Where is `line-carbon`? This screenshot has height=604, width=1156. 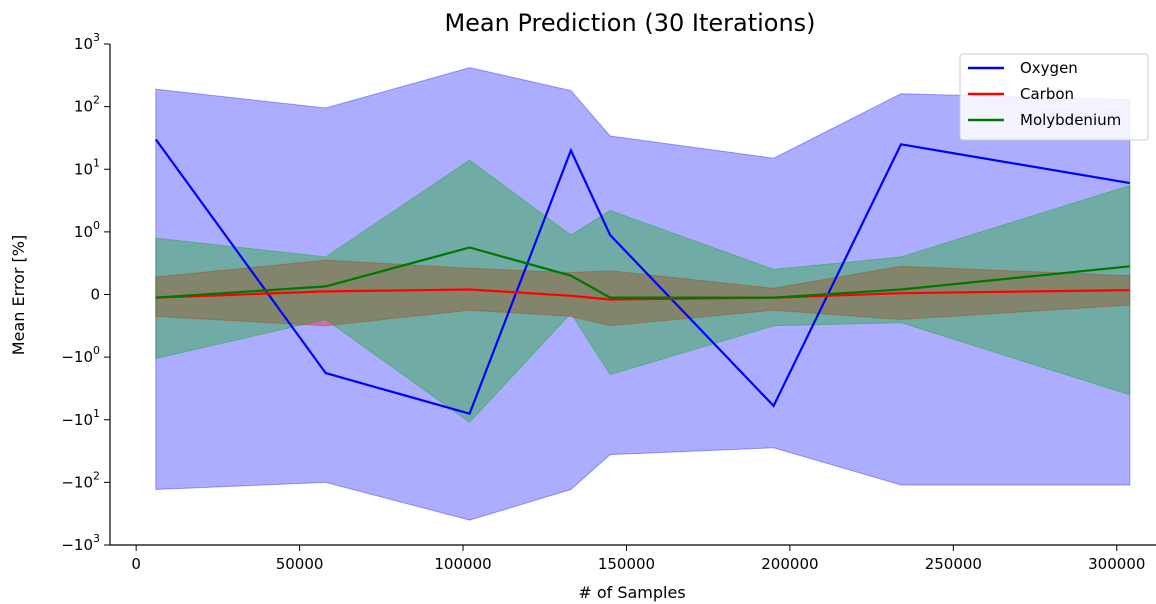 line-carbon is located at coordinates (642, 294).